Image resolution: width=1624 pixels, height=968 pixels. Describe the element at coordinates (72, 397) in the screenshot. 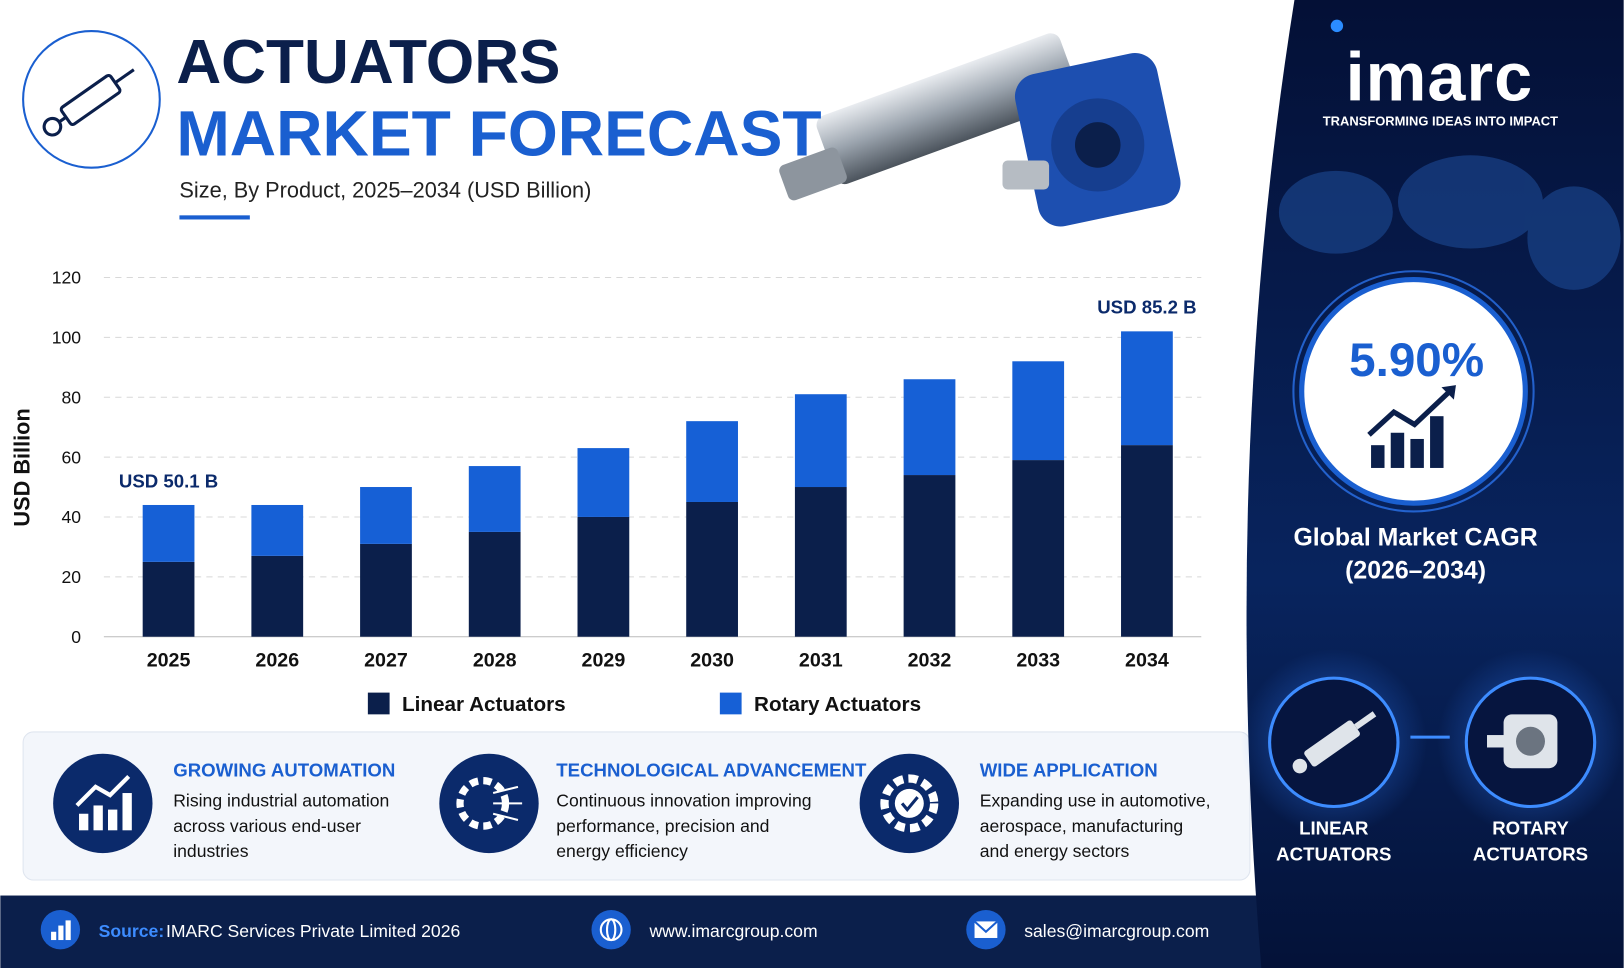

I see `y-tick-label: 80` at that location.